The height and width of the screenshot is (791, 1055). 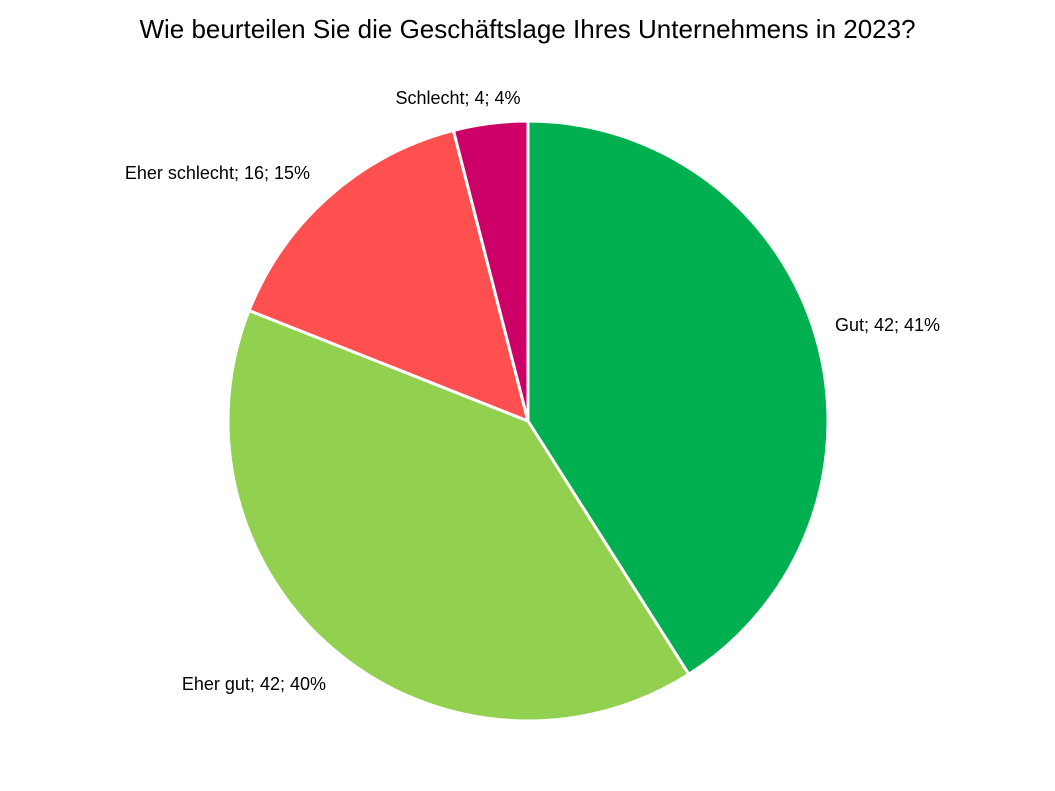 I want to click on slice-label-gut: Gut; 42; 41%, so click(x=887, y=325).